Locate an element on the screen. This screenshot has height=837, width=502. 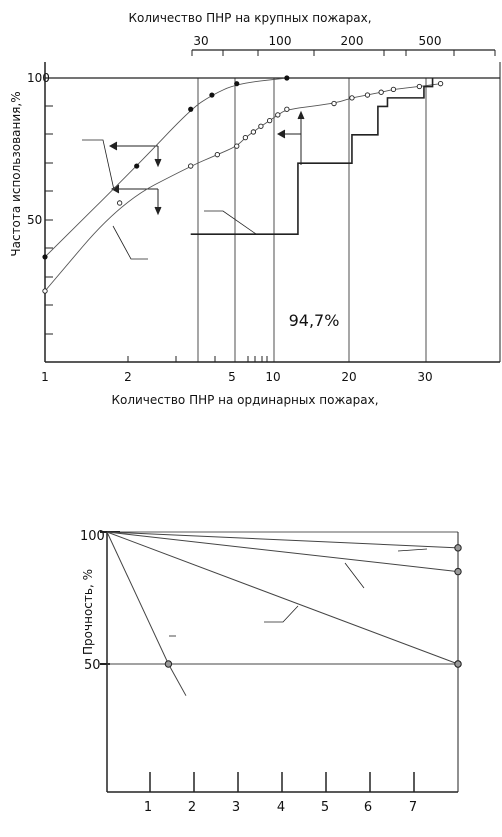
bottom-y-axis-label: Прочность, % is located at coordinates (88, 612).